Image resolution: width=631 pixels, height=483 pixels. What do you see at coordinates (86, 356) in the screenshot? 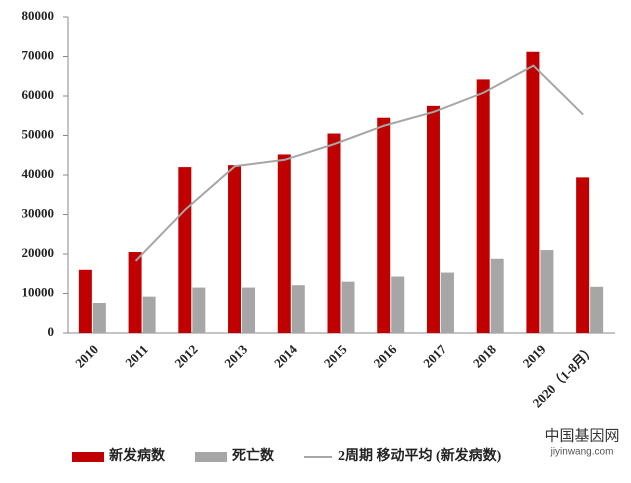
I see `x-tick-label: 2010` at bounding box center [86, 356].